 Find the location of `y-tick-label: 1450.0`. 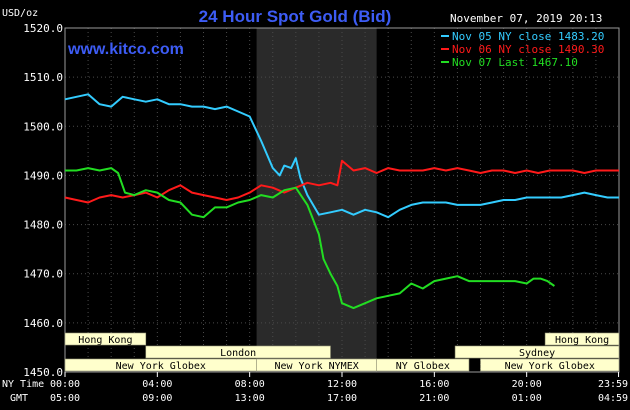

y-tick-label: 1450.0 is located at coordinates (43, 372).